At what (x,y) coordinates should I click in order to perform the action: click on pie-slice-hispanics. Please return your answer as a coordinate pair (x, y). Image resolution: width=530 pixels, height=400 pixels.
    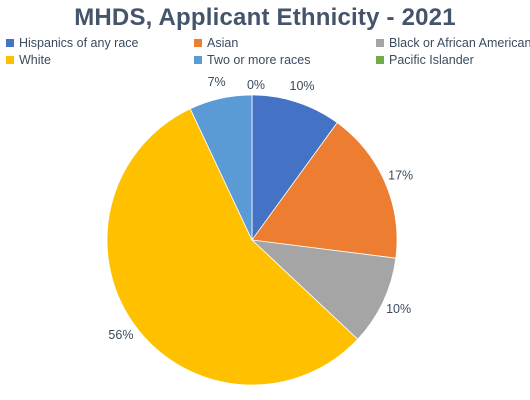
    Looking at the image, I should click on (294, 168).